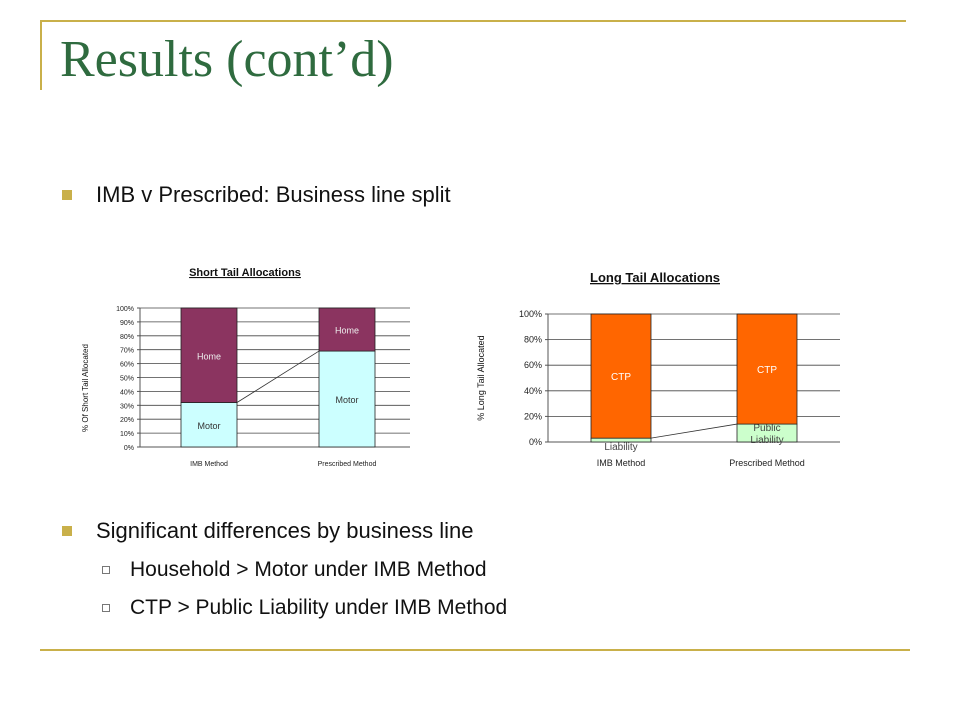 This screenshot has width=960, height=720. What do you see at coordinates (319, 607) in the screenshot?
I see `sub-bullet-text: CTP > Public Liability under IMB Method` at bounding box center [319, 607].